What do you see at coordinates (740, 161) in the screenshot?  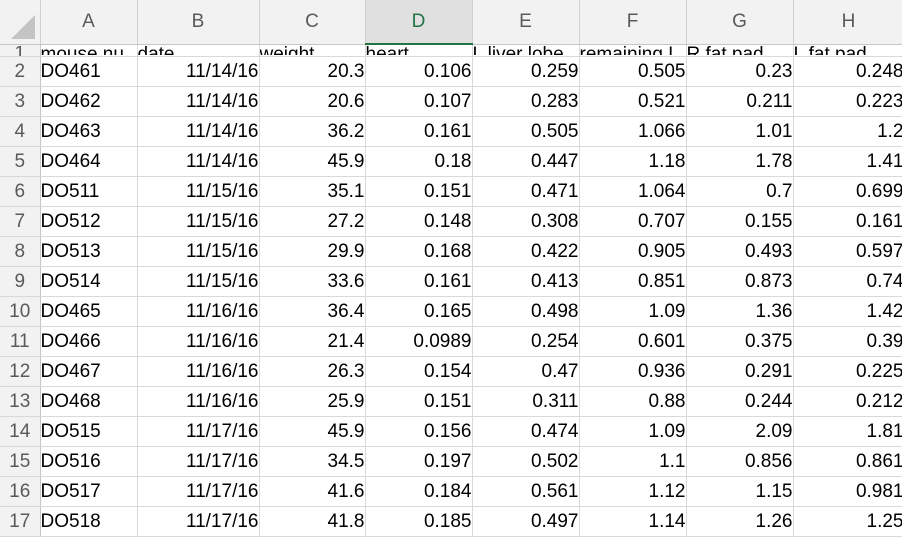 I see `cell-g: 1.78` at bounding box center [740, 161].